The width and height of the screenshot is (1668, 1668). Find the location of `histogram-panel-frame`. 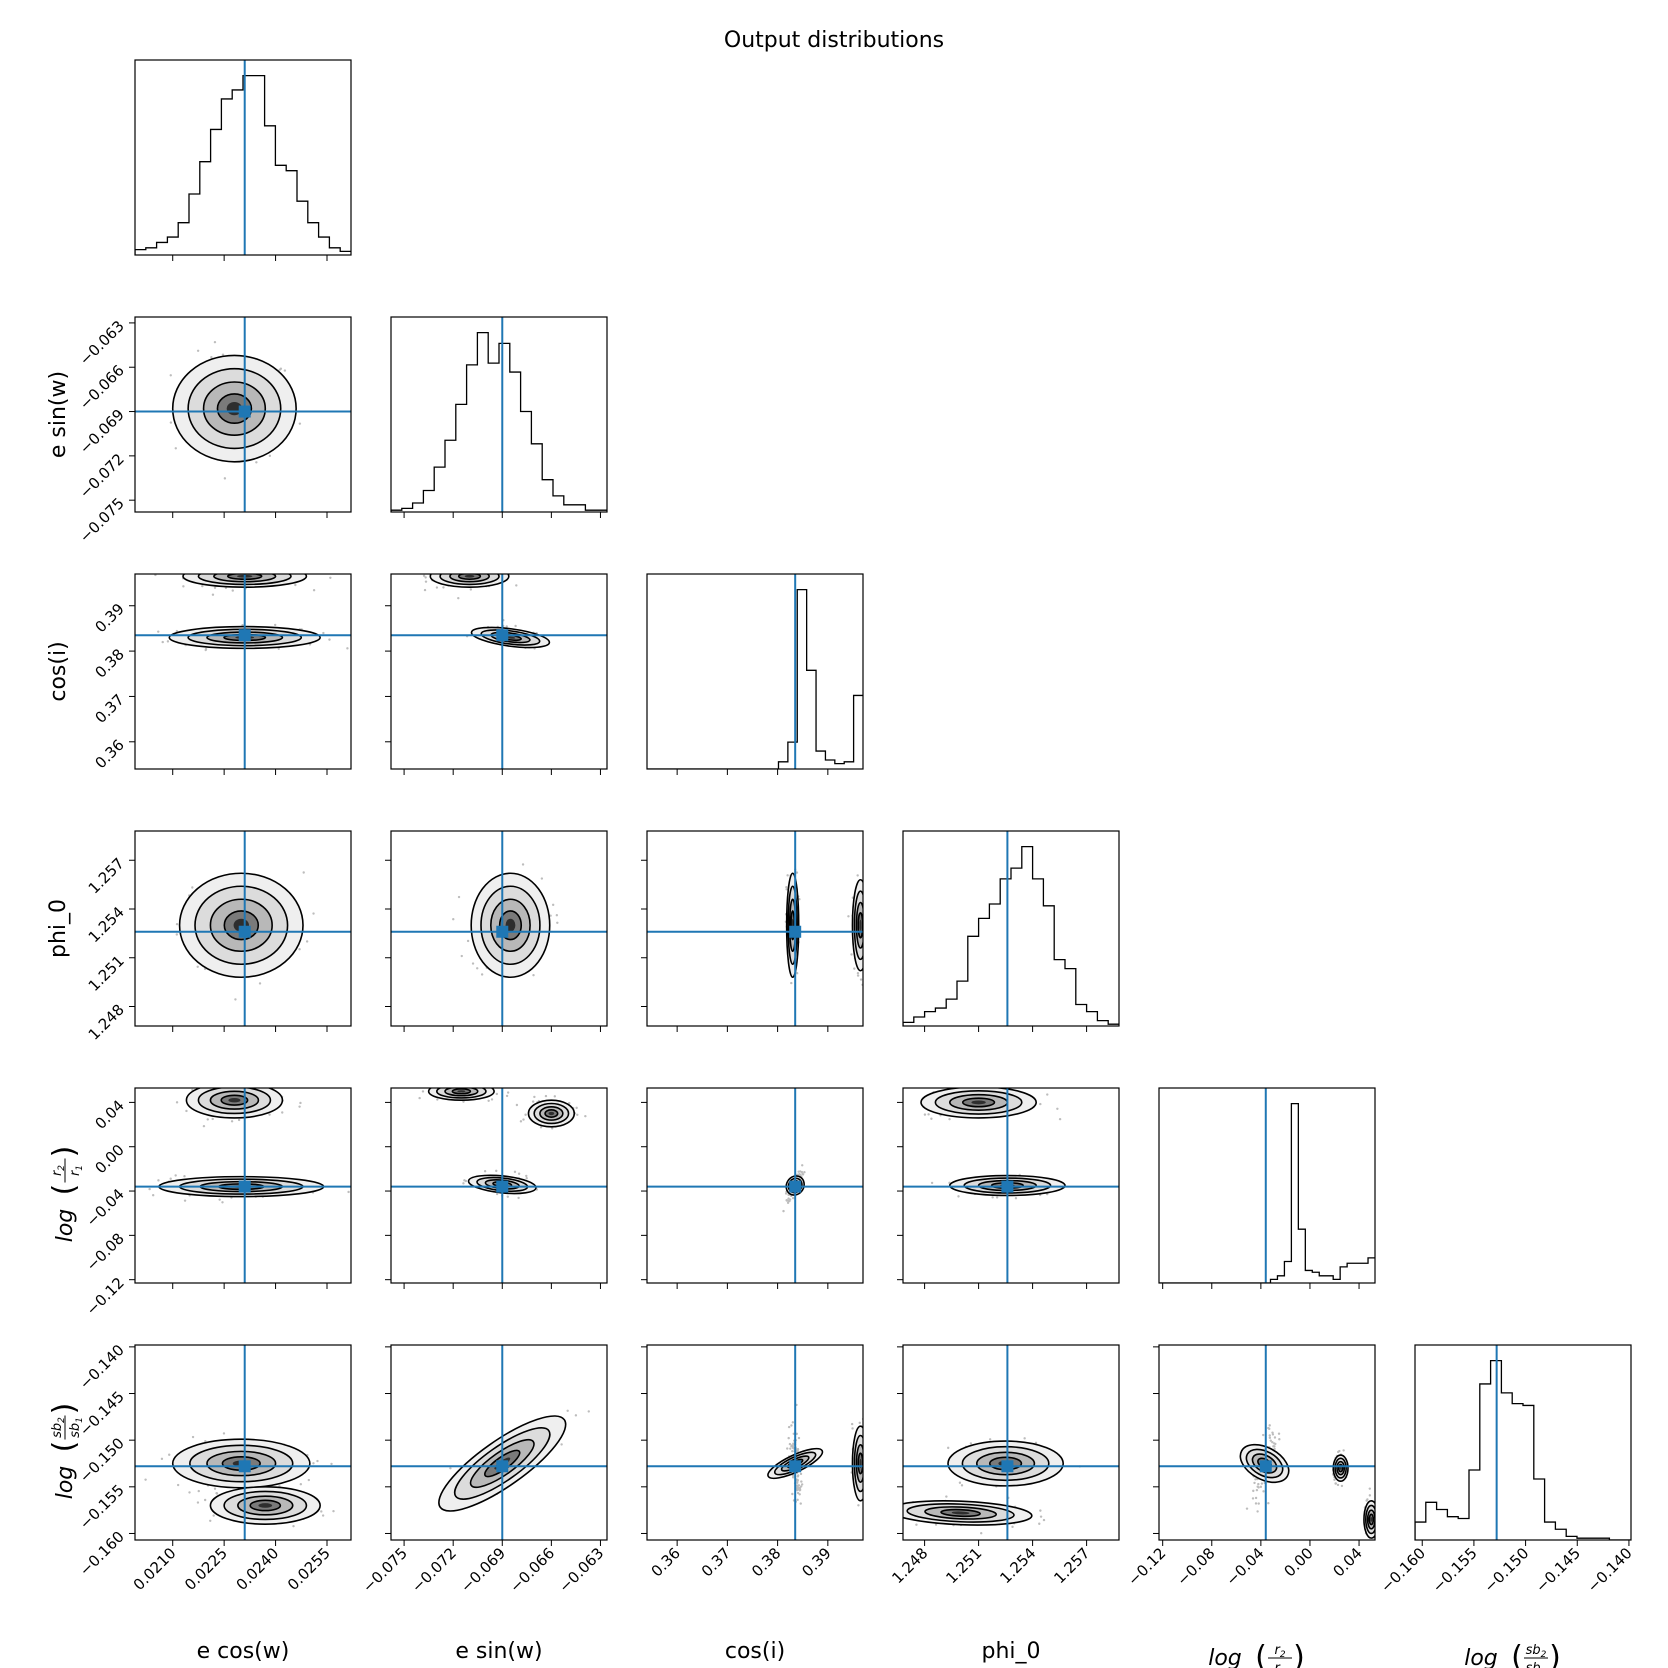

histogram-panel-frame is located at coordinates (1011, 928).